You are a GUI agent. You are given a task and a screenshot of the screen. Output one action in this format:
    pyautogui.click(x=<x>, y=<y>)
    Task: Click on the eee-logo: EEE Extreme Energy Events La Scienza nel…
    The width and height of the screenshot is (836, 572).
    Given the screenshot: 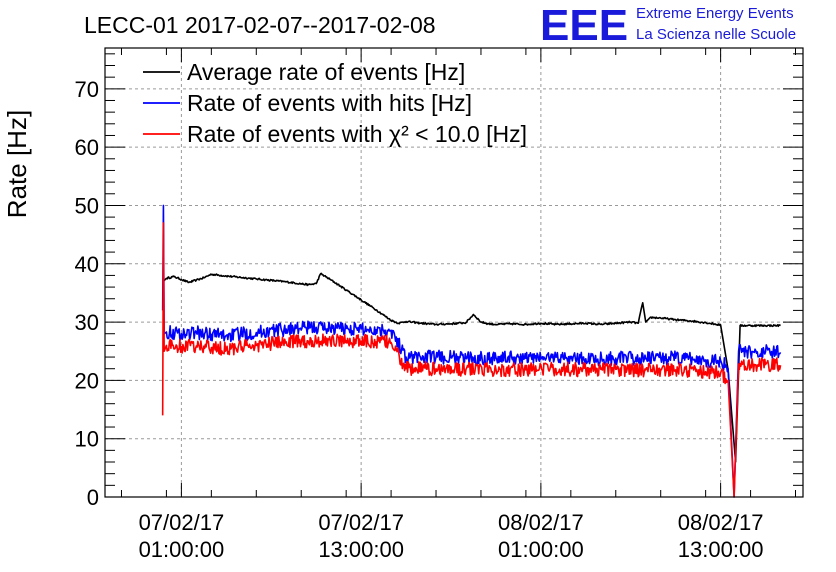 What is the action you would take?
    pyautogui.click(x=668, y=25)
    